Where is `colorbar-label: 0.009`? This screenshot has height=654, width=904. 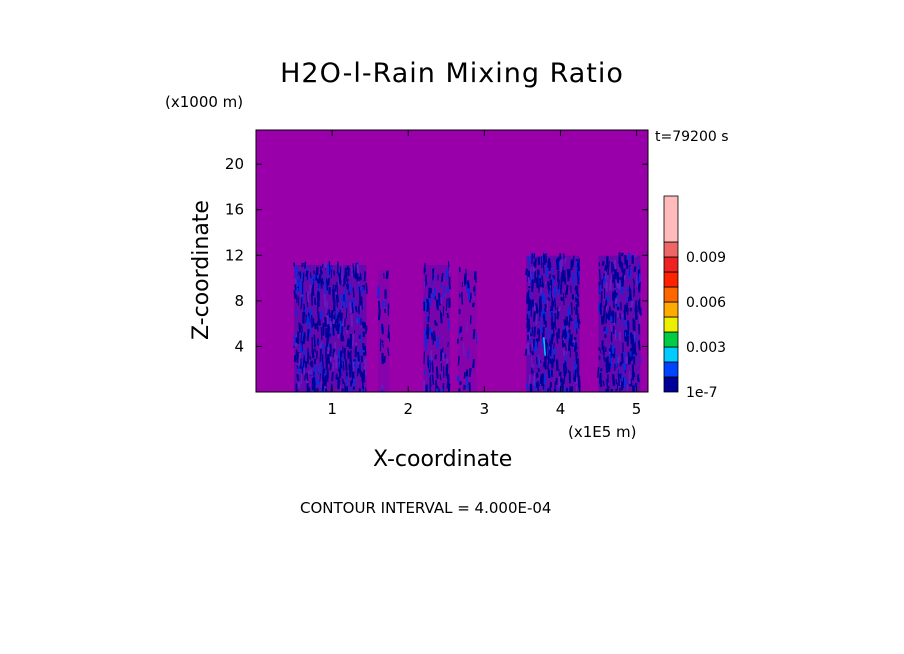
colorbar-label: 0.009 is located at coordinates (706, 258).